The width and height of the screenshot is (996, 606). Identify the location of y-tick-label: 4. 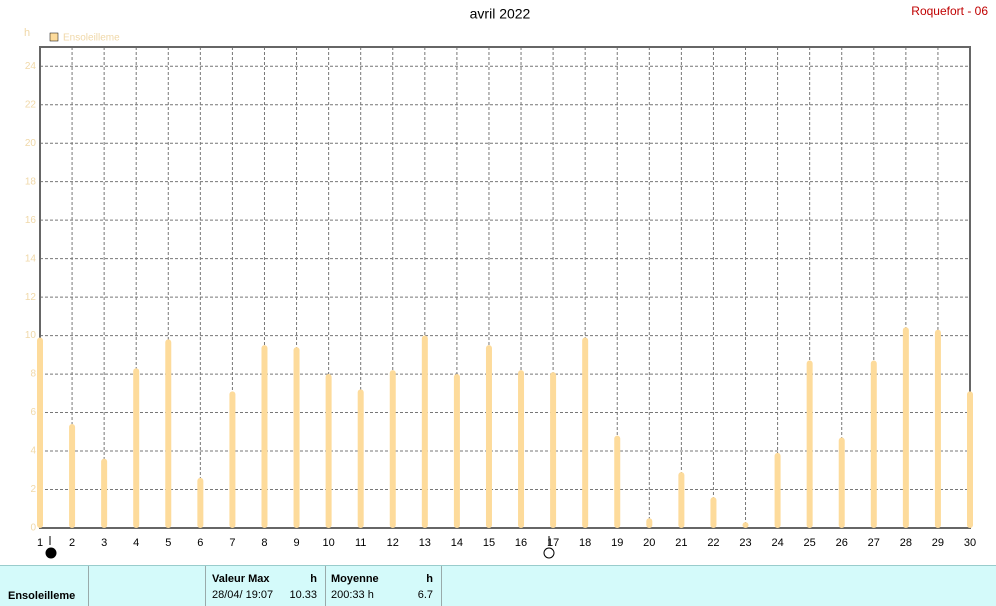
(33, 451).